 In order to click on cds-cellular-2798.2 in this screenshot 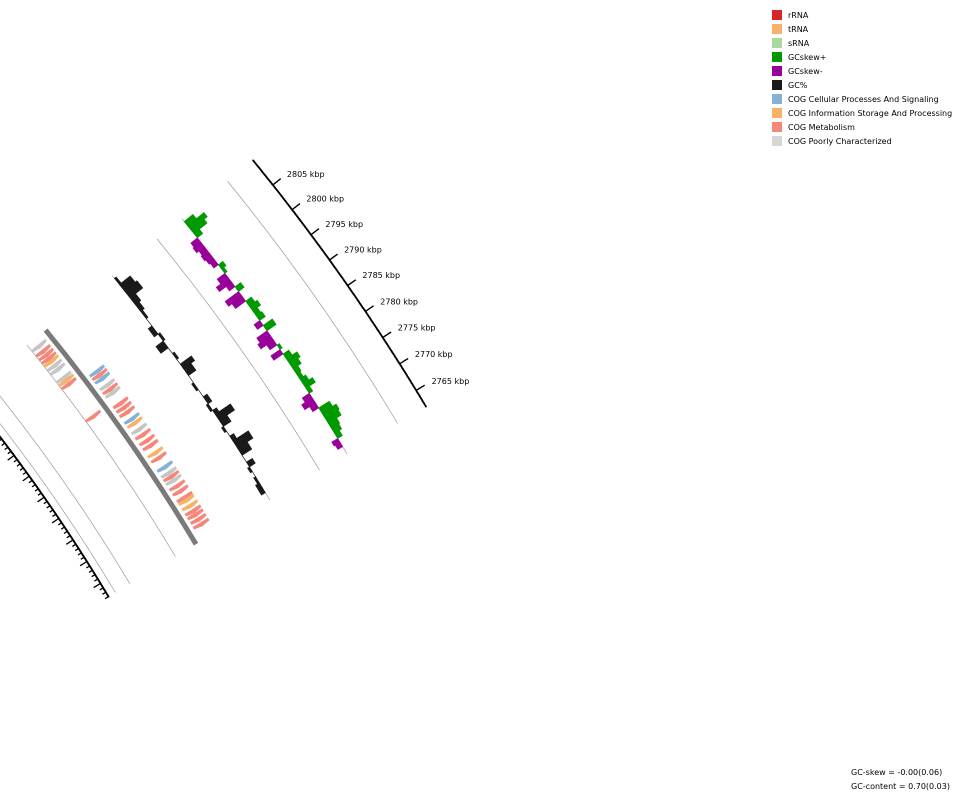, I will do `click(96, 371)`.